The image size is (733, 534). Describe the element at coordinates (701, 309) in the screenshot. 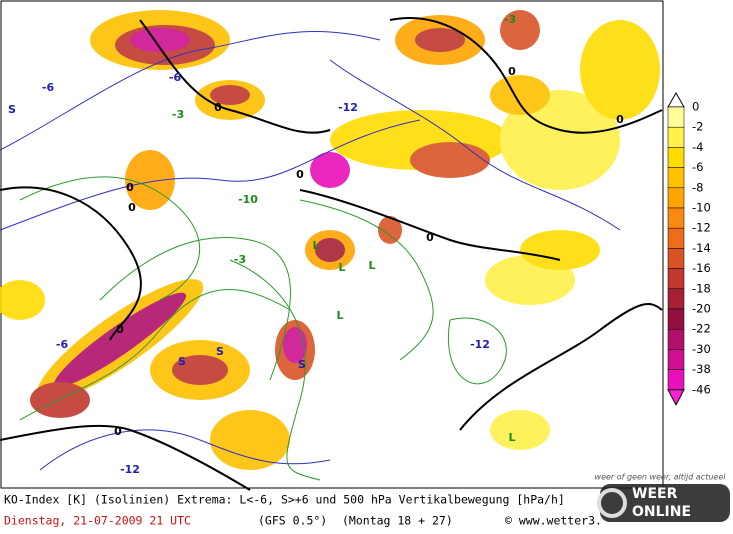

I see `colorbar-label: -20` at that location.